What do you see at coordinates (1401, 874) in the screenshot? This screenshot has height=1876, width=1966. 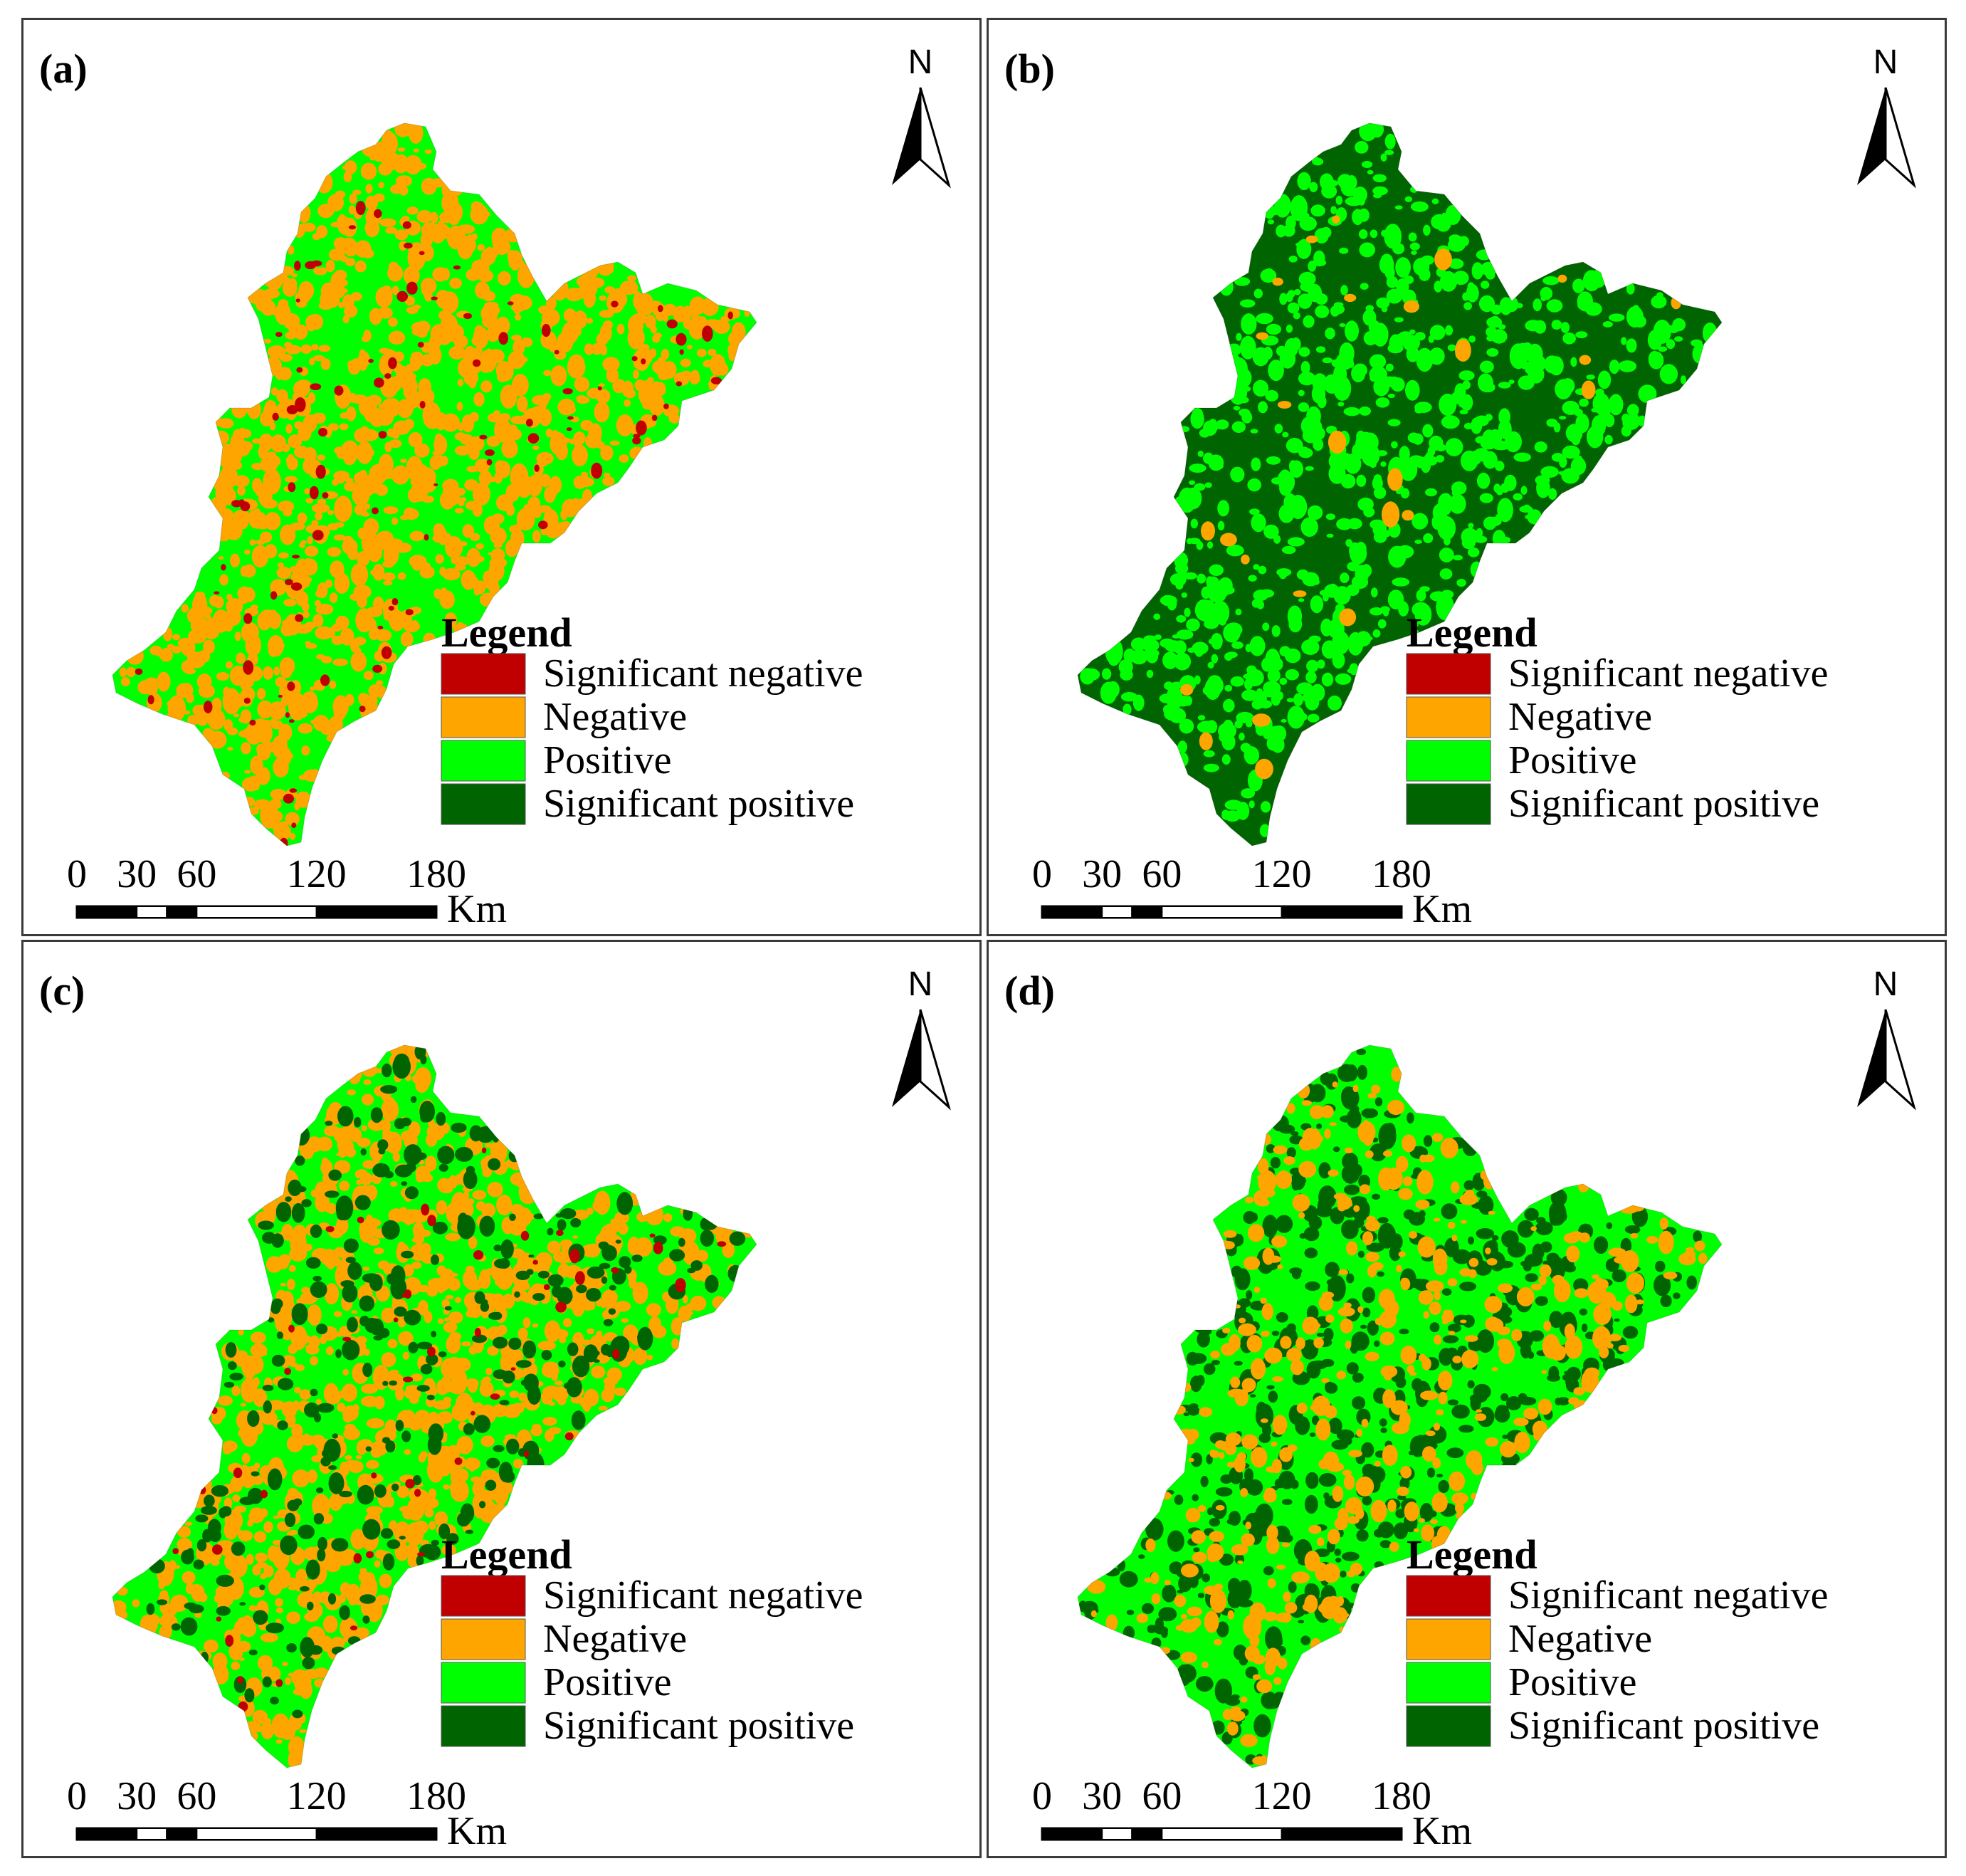 I see `scale-tick-label: 180` at bounding box center [1401, 874].